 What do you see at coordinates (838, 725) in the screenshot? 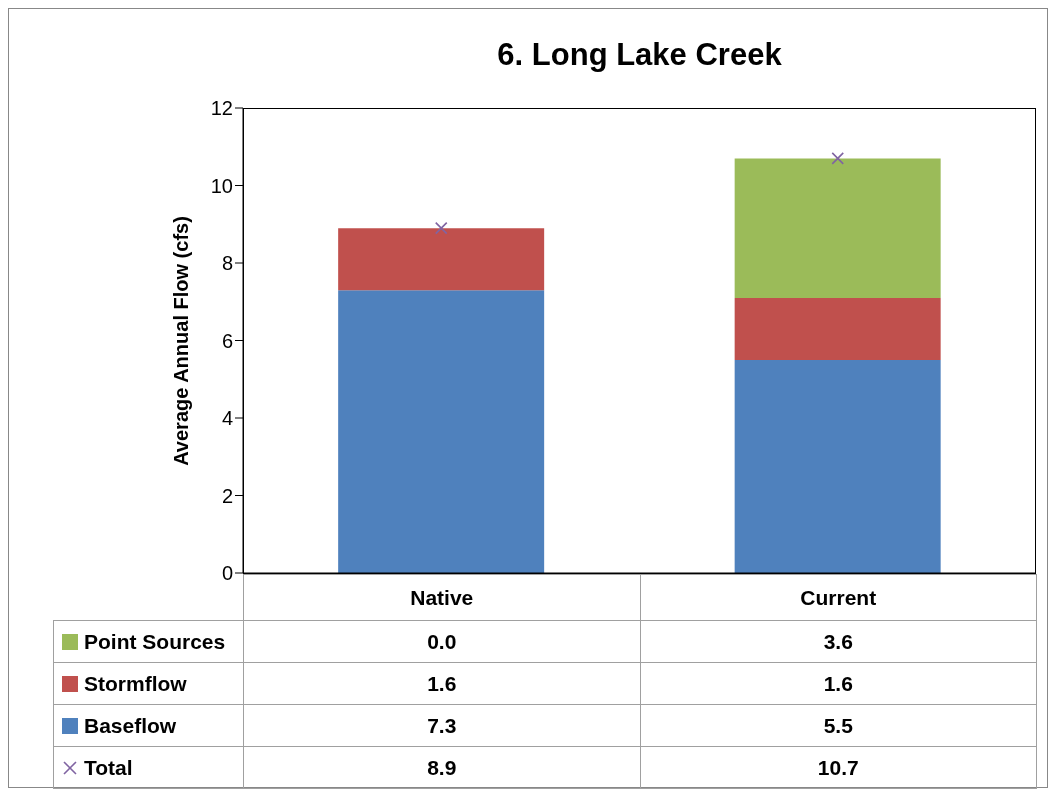
I see `data-label: 5.5` at bounding box center [838, 725].